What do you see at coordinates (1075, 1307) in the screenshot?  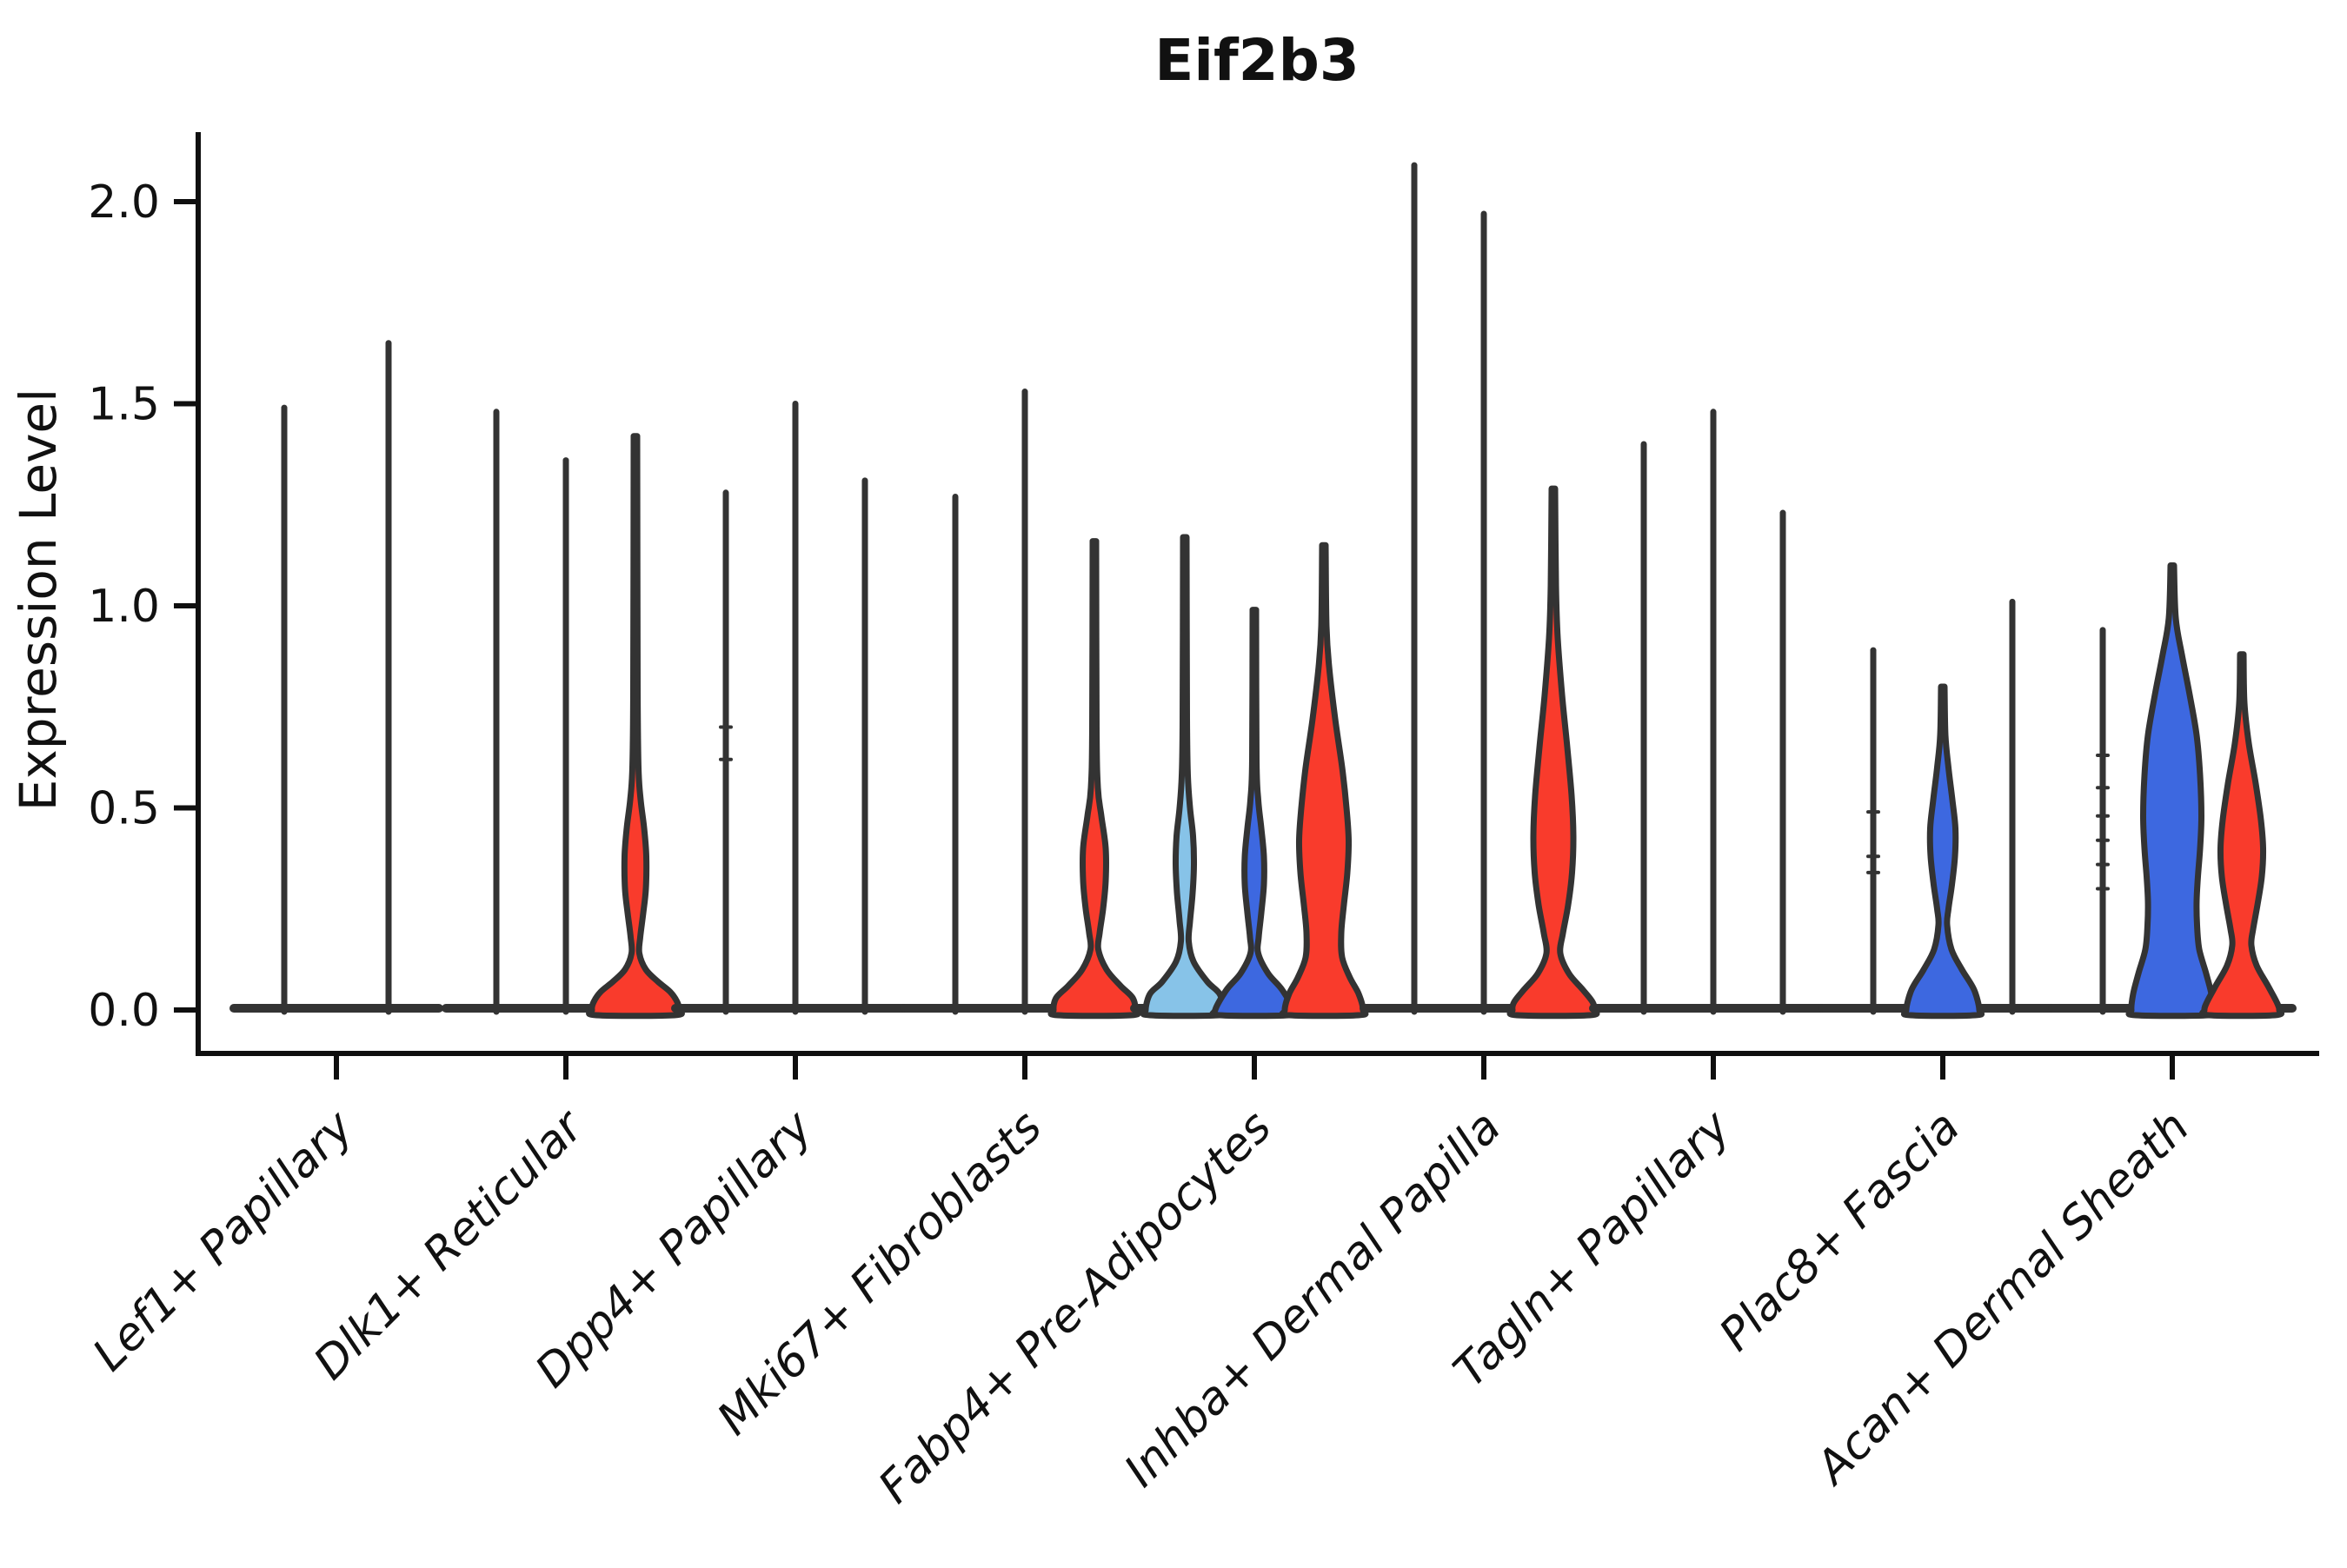 I see `x-tick-label: Fabp4+ Pre-Adipocytes` at bounding box center [1075, 1307].